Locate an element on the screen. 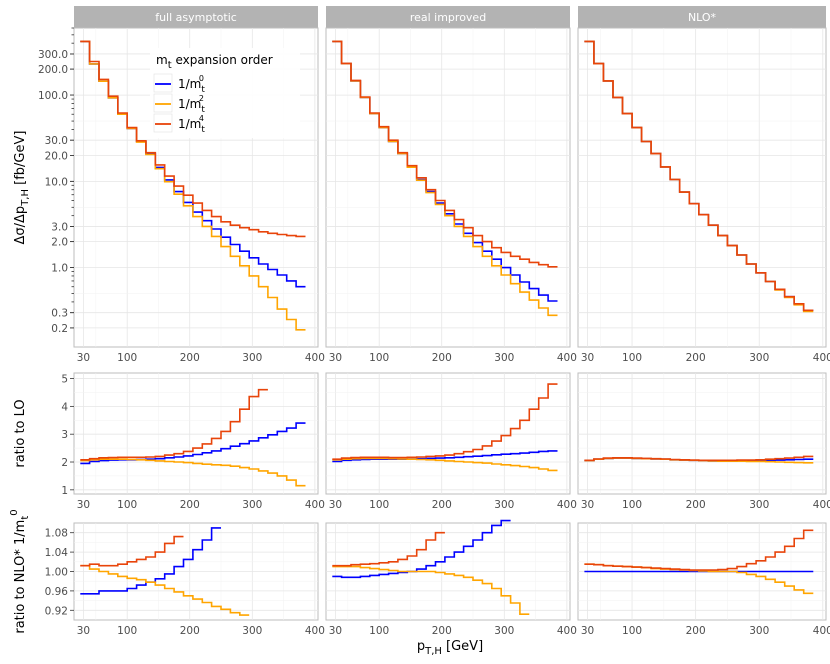  panel-title-nlo: NLO* is located at coordinates (702, 17).